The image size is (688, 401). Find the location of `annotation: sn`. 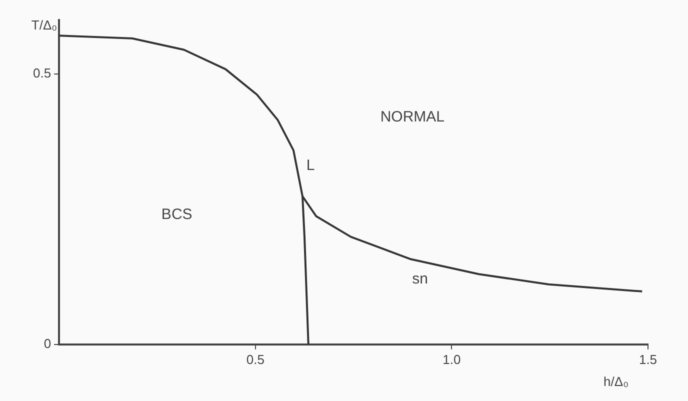

annotation: sn is located at coordinates (420, 279).